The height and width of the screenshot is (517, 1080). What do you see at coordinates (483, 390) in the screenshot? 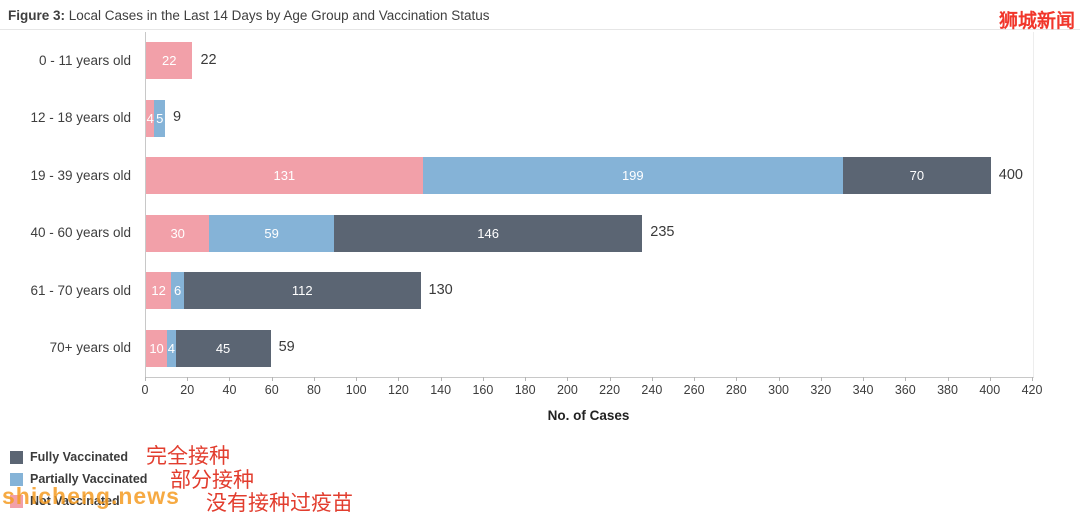
I see `x-tick-label: 160` at bounding box center [483, 390].